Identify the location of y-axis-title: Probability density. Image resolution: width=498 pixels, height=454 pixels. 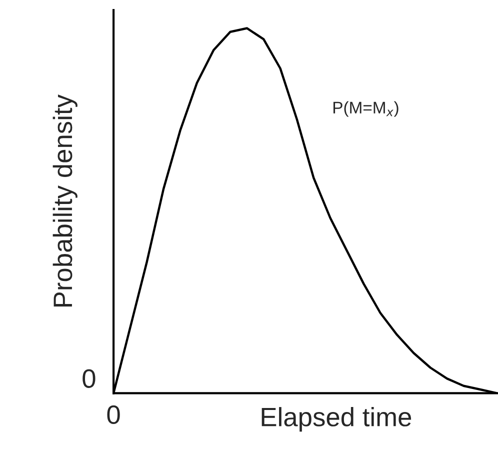
(65, 200).